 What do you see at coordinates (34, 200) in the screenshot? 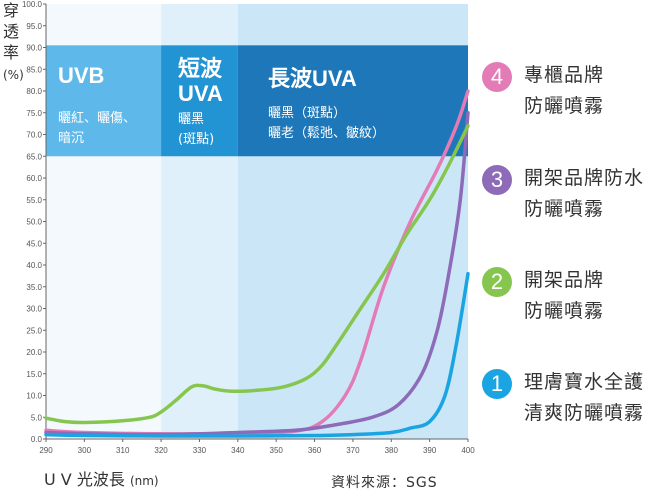
I see `y-tick-label: 55.0` at bounding box center [34, 200].